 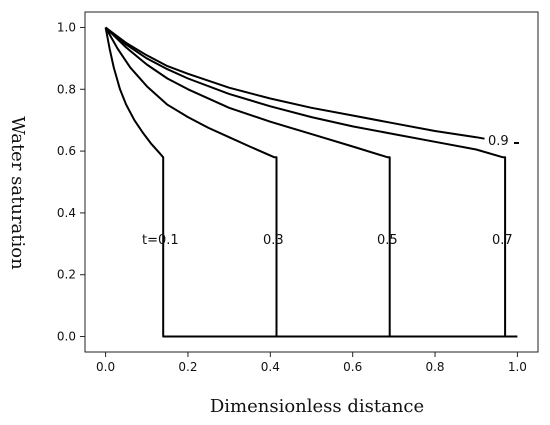 What do you see at coordinates (66, 275) in the screenshot?
I see `y-tick-label: 0.2` at bounding box center [66, 275].